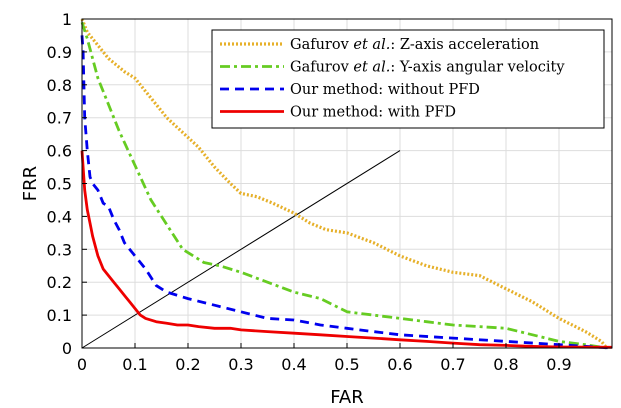  I want to click on x-tick-label: 0.5, so click(346, 364).